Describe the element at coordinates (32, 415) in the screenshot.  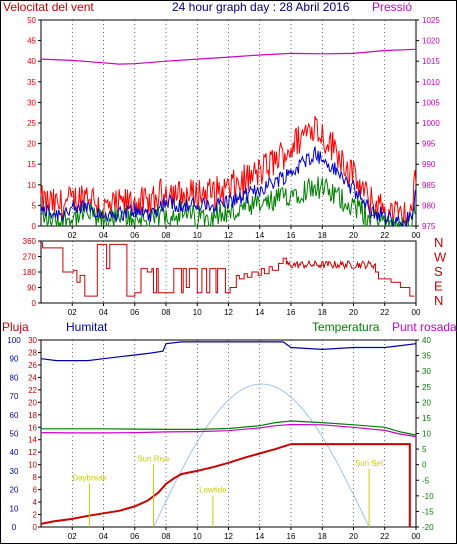
I see `rain-y-tick-label: 18` at that location.